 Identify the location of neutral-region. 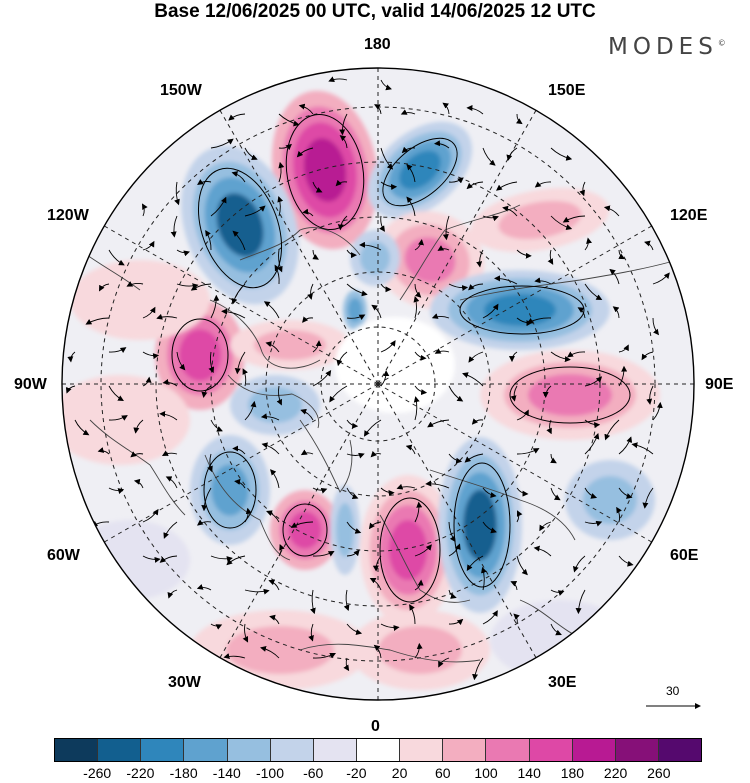
(395, 365).